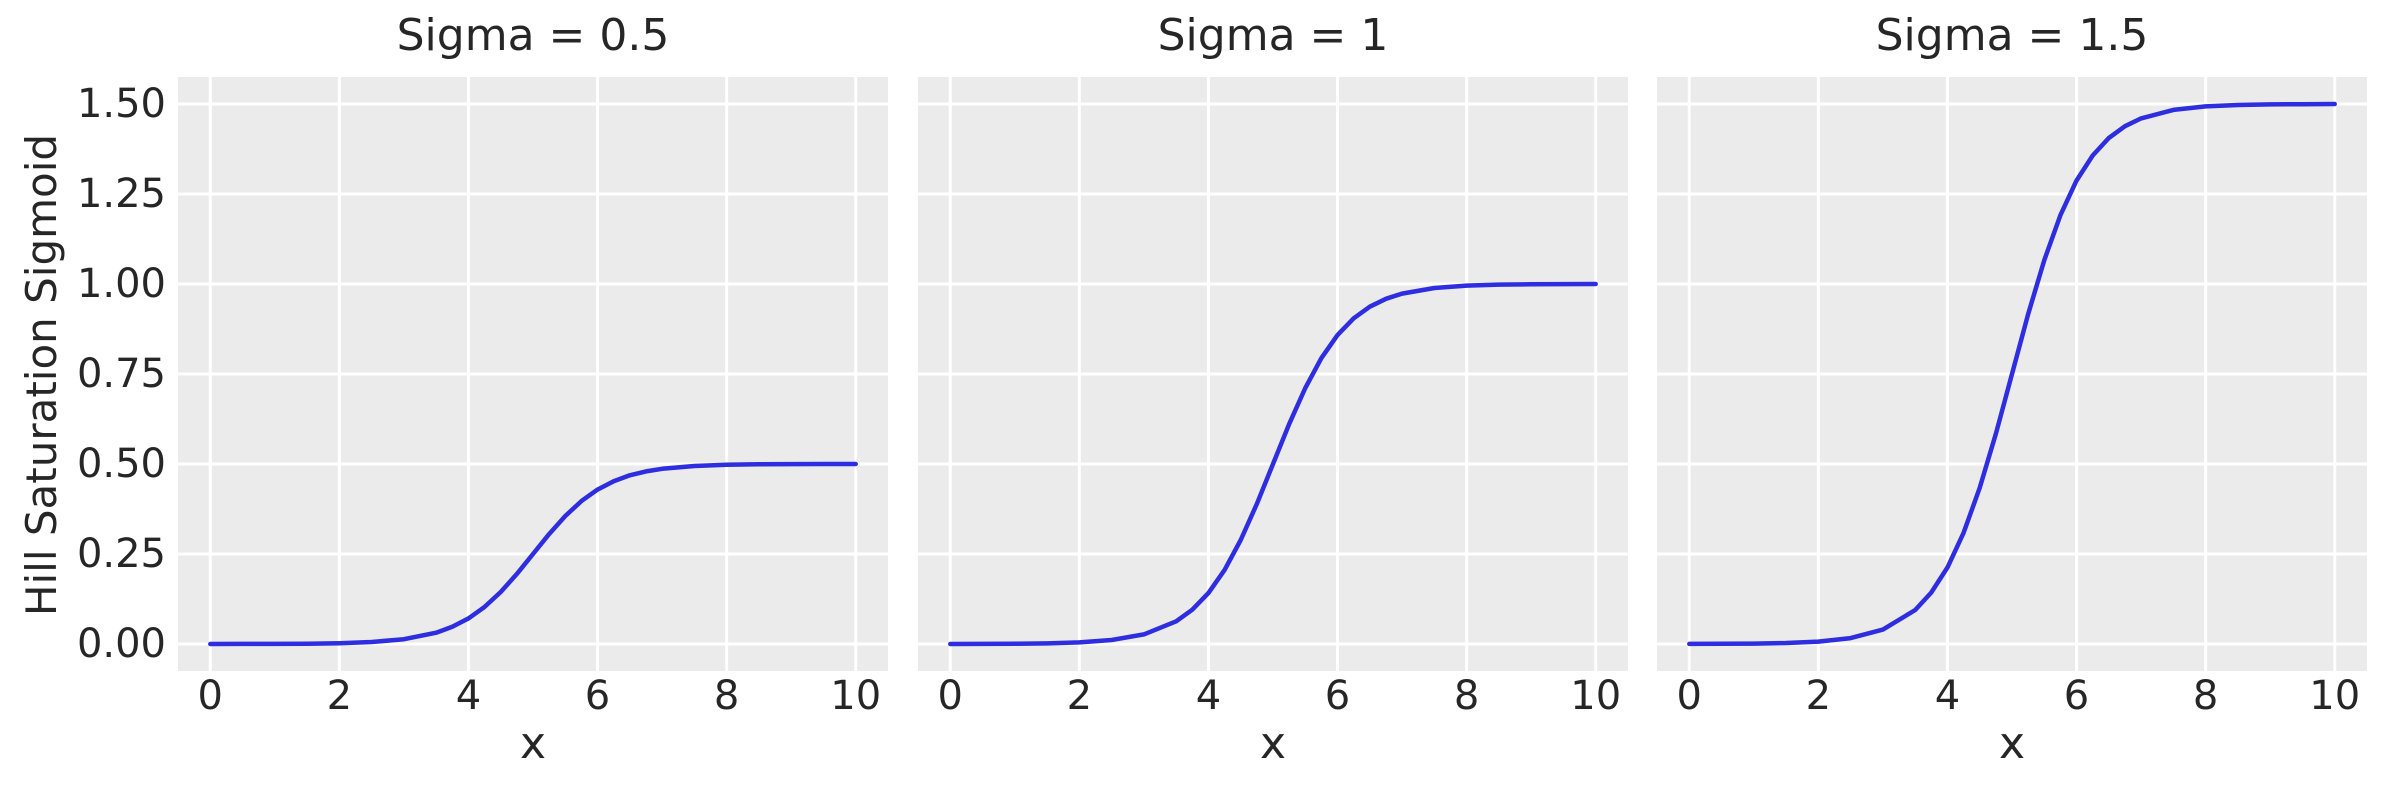  I want to click on subplot-3-x-axis-label: x, so click(2012, 743).